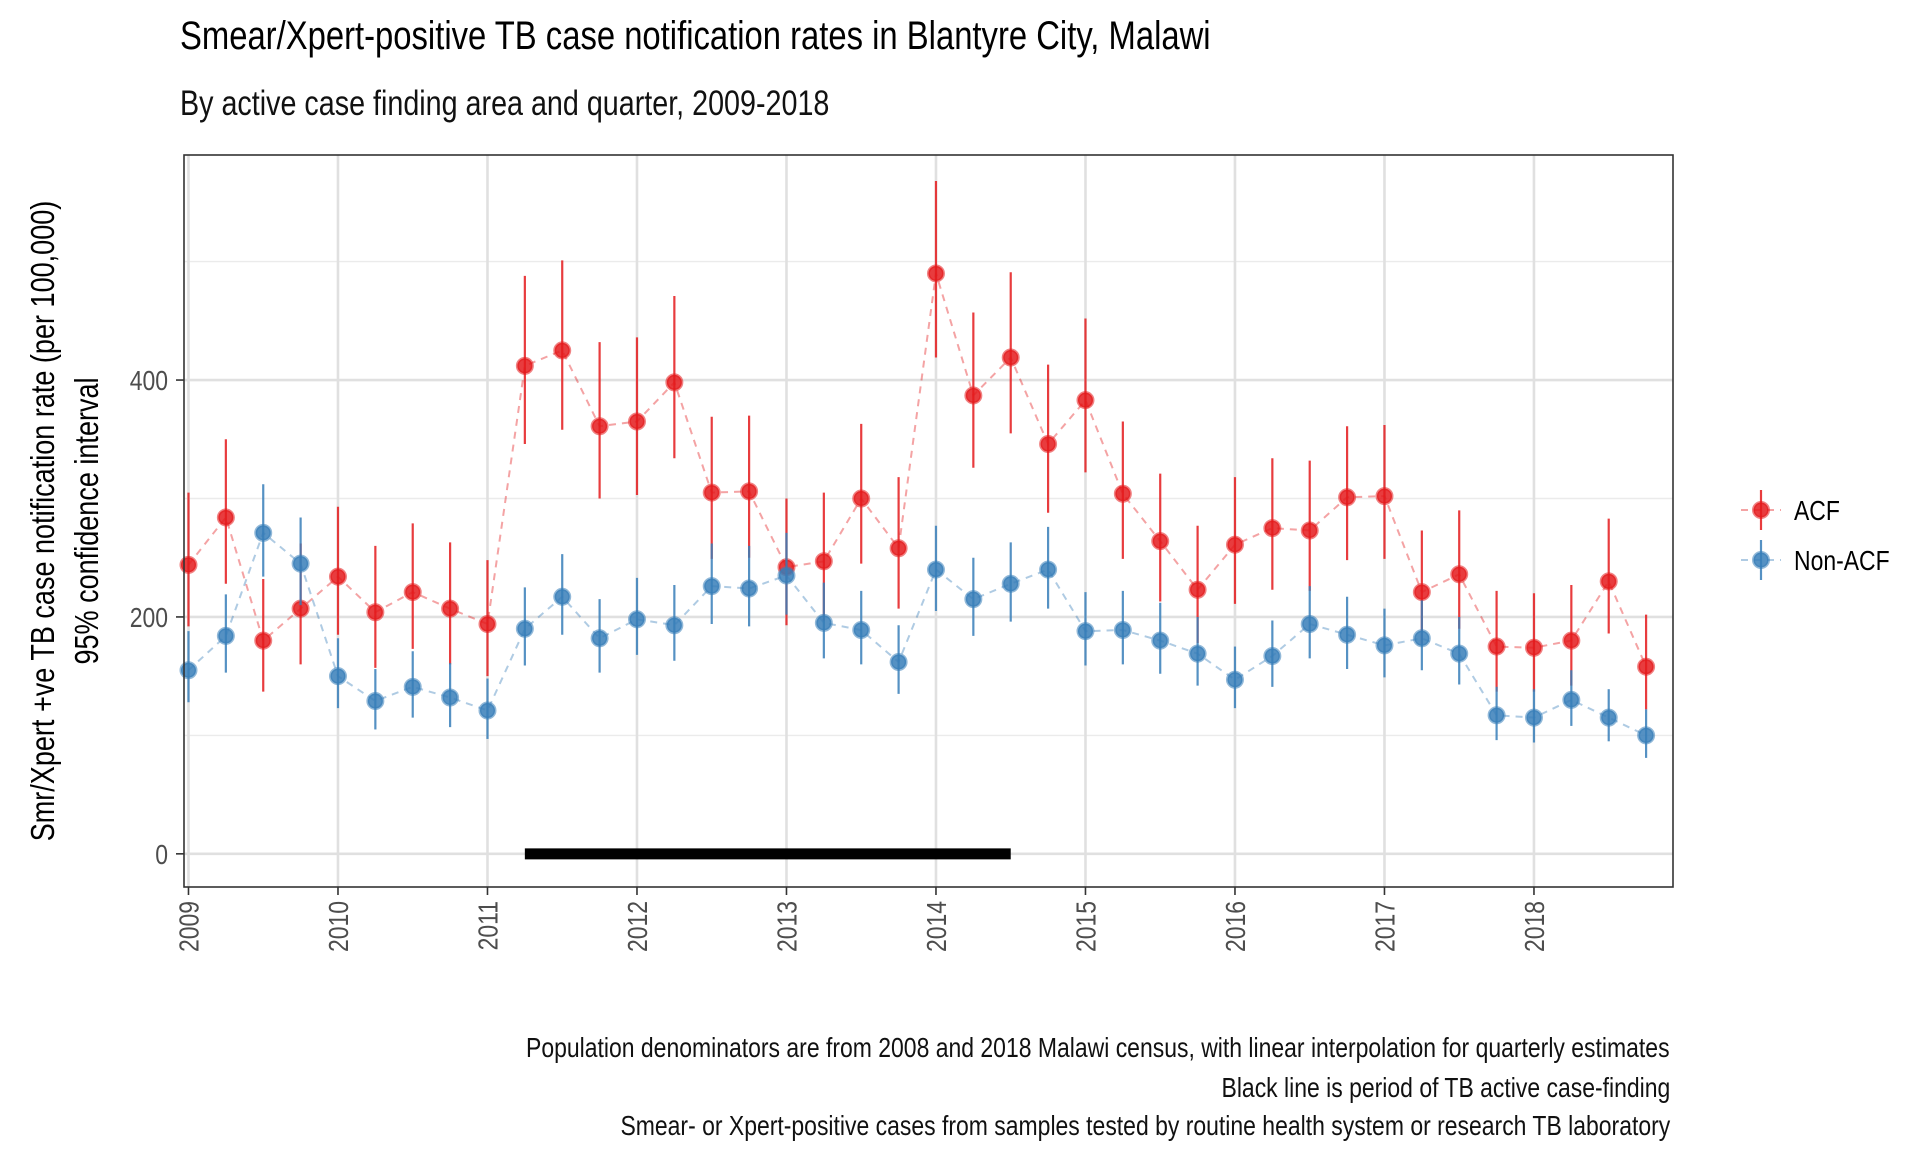 The width and height of the screenshot is (1920, 1152). I want to click on legend-marker-non-acf, so click(1761, 560).